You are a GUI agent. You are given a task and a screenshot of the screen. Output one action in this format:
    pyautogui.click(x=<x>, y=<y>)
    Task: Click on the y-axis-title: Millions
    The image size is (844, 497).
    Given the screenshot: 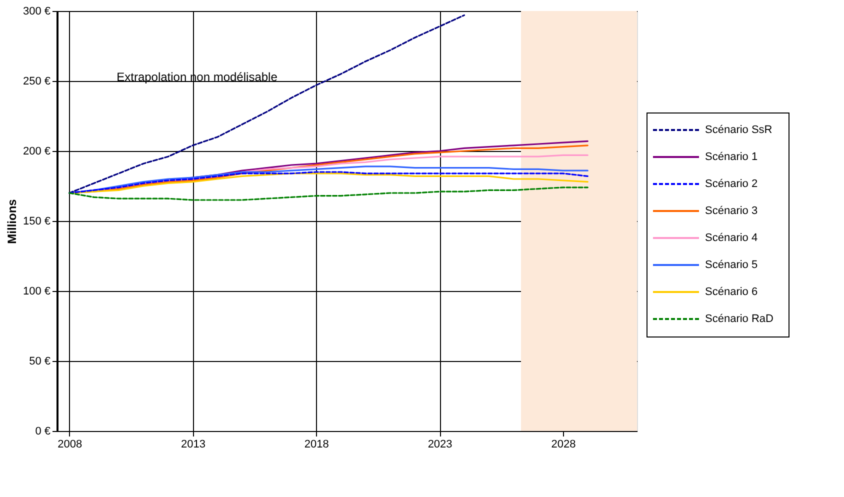 What is the action you would take?
    pyautogui.click(x=11, y=221)
    